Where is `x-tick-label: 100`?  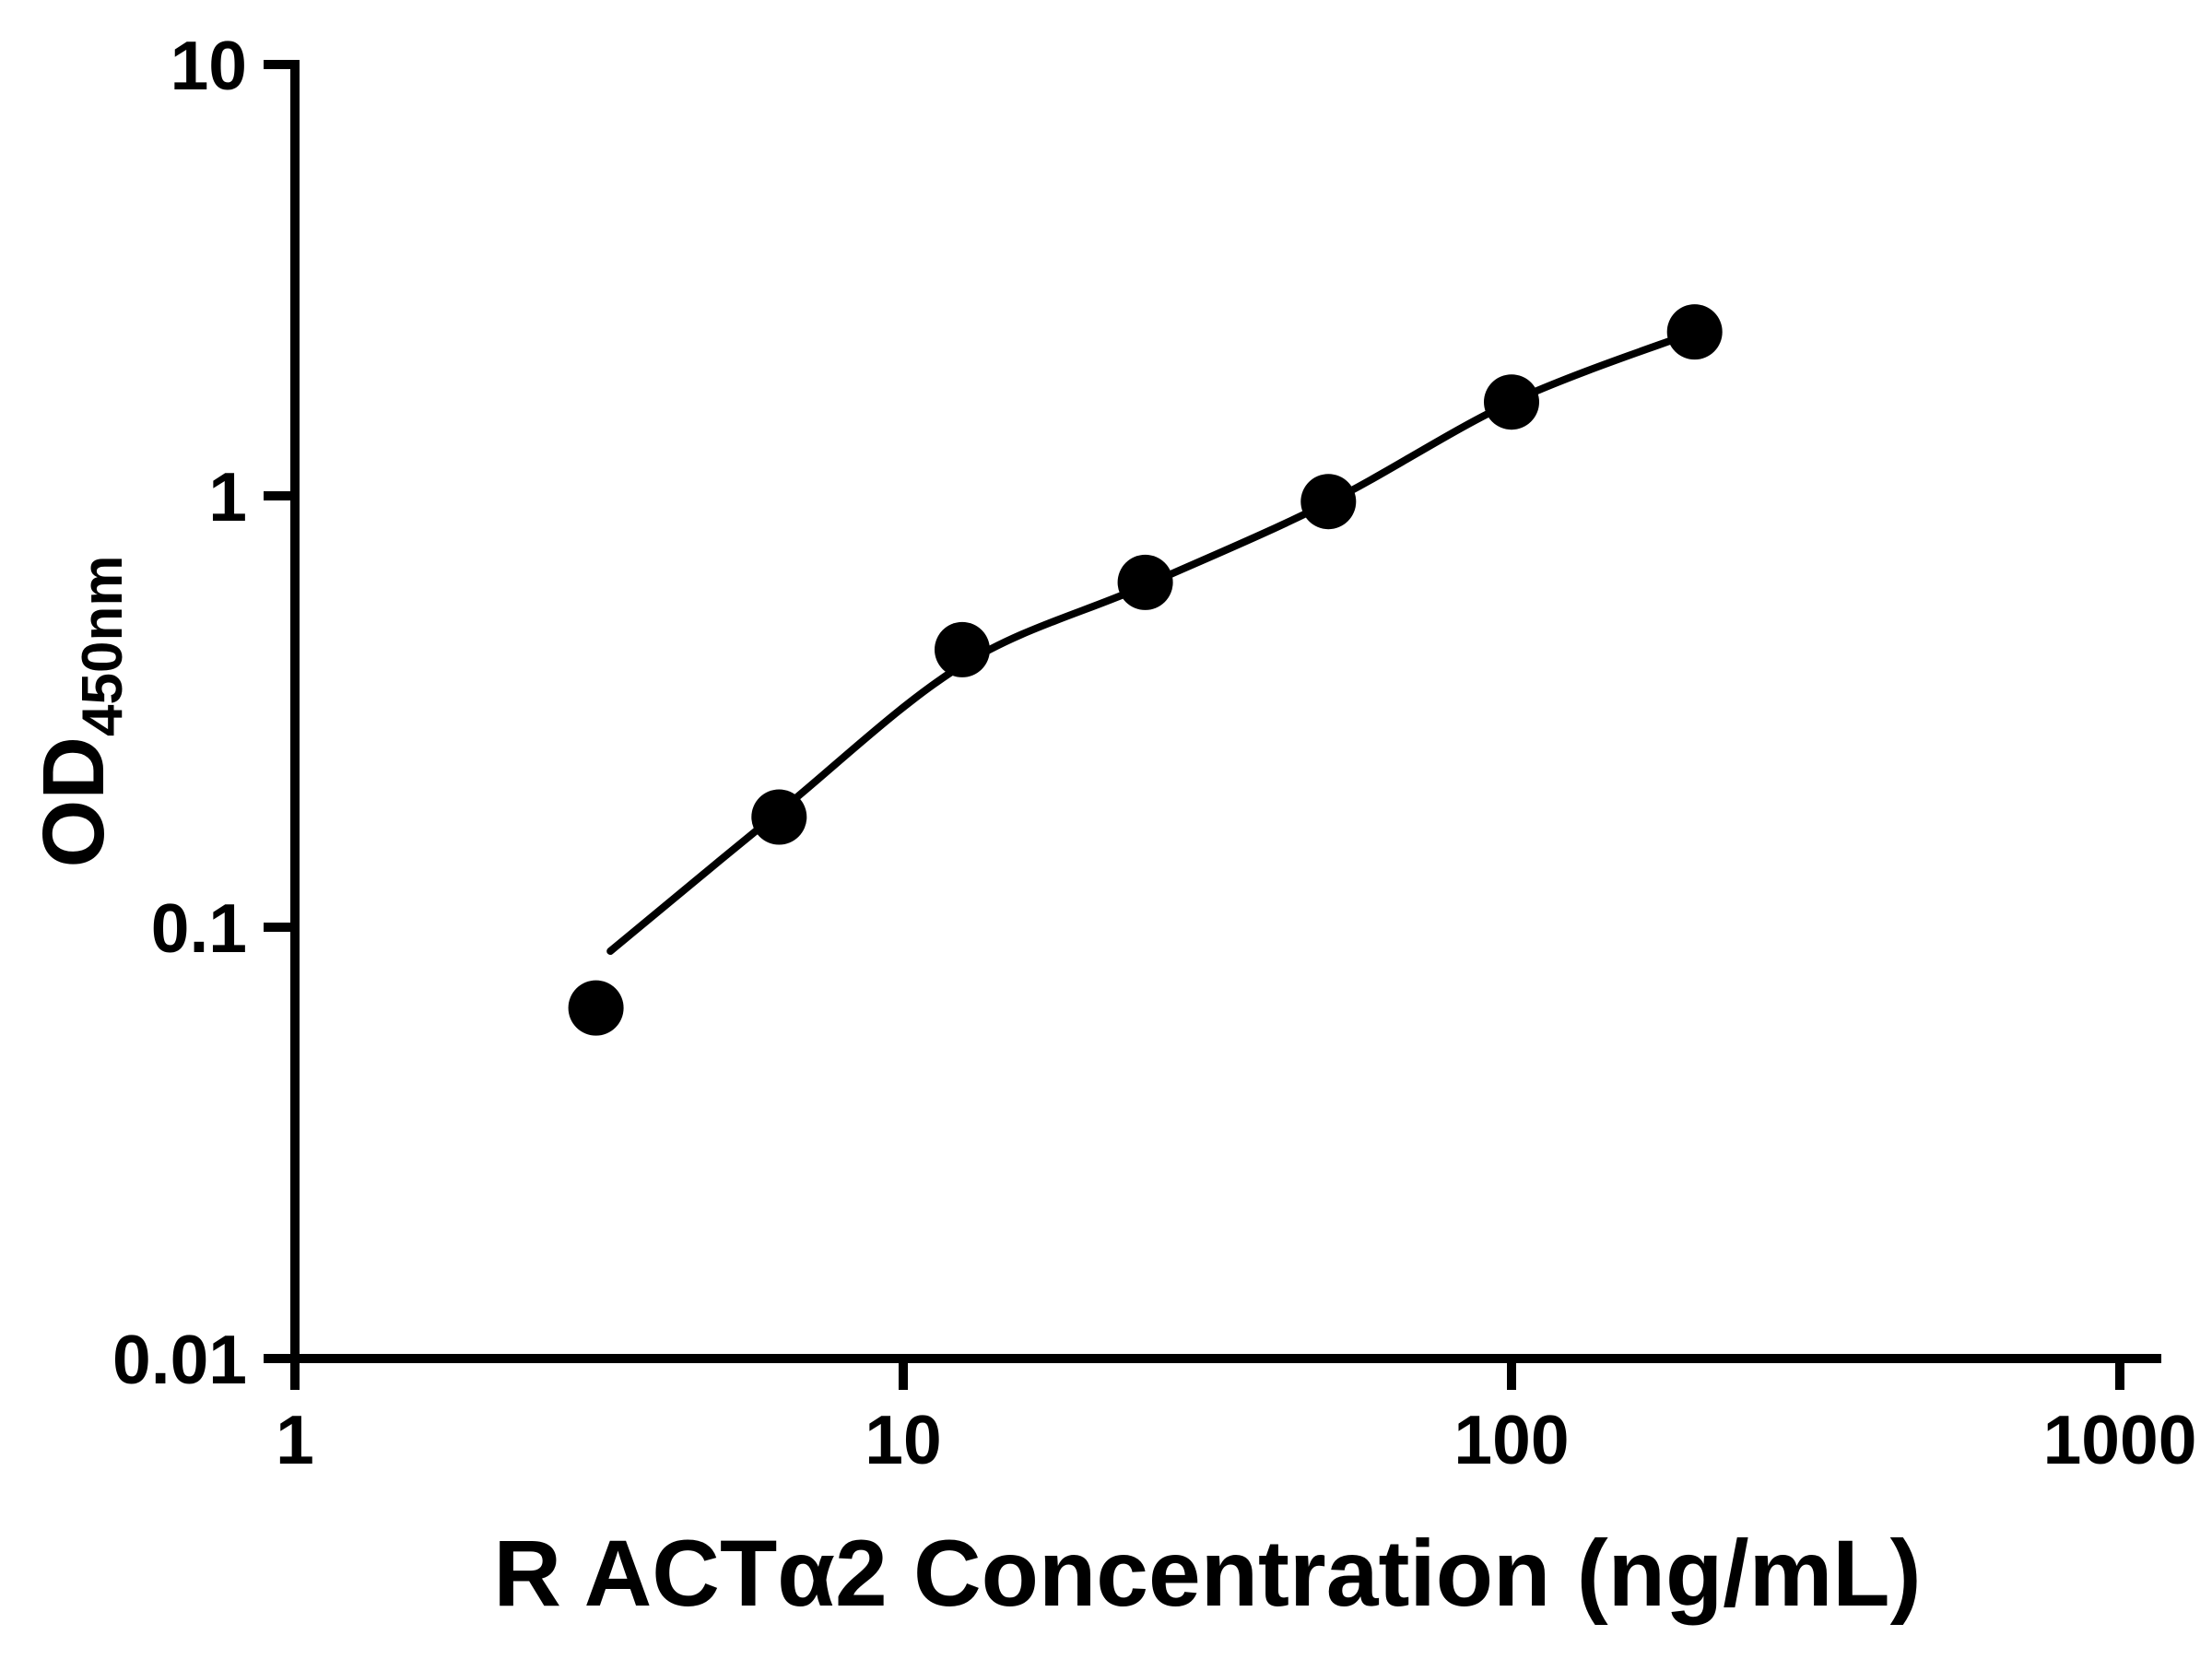
x-tick-label: 100 is located at coordinates (1511, 1439).